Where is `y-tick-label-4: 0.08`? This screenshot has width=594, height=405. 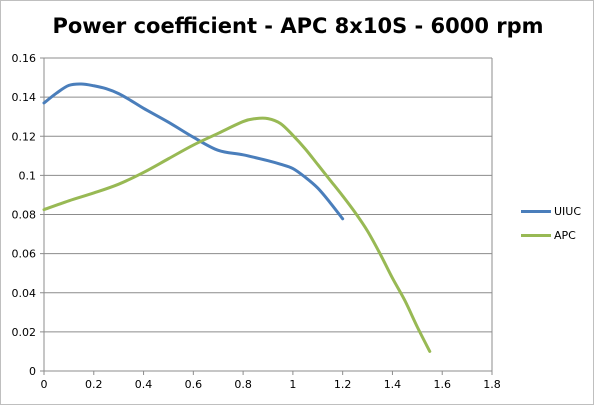 y-tick-label-4: 0.08 is located at coordinates (24, 215).